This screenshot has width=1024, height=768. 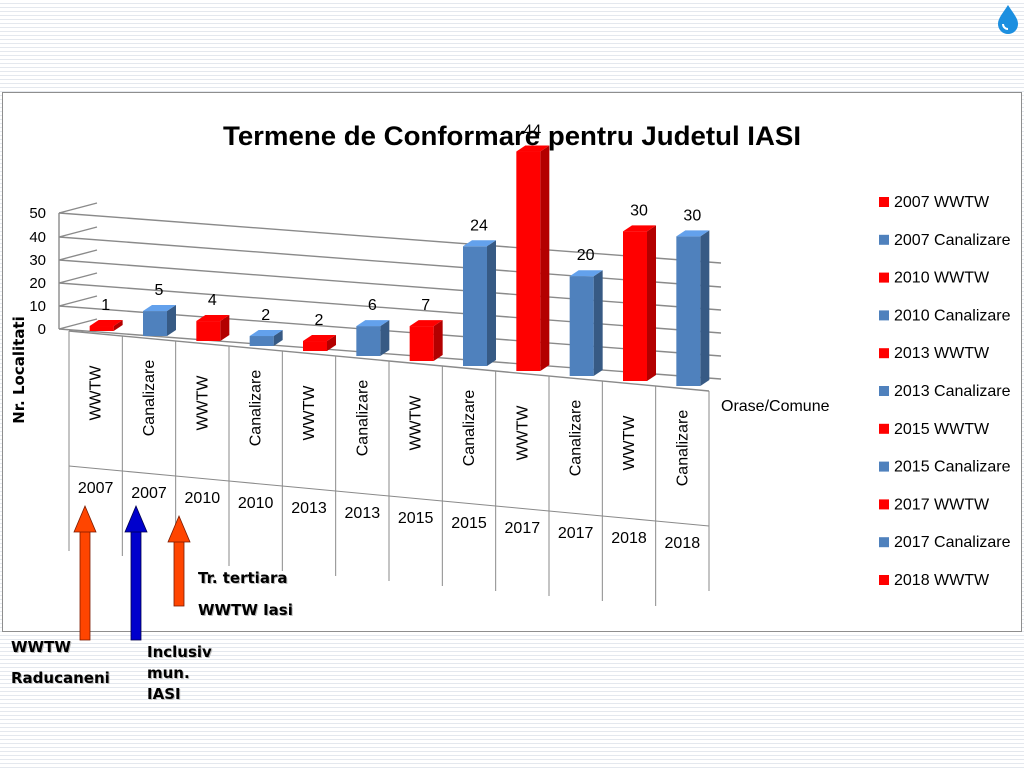 What do you see at coordinates (19, 370) in the screenshot?
I see `y-axis-title: Nr. Localitati` at bounding box center [19, 370].